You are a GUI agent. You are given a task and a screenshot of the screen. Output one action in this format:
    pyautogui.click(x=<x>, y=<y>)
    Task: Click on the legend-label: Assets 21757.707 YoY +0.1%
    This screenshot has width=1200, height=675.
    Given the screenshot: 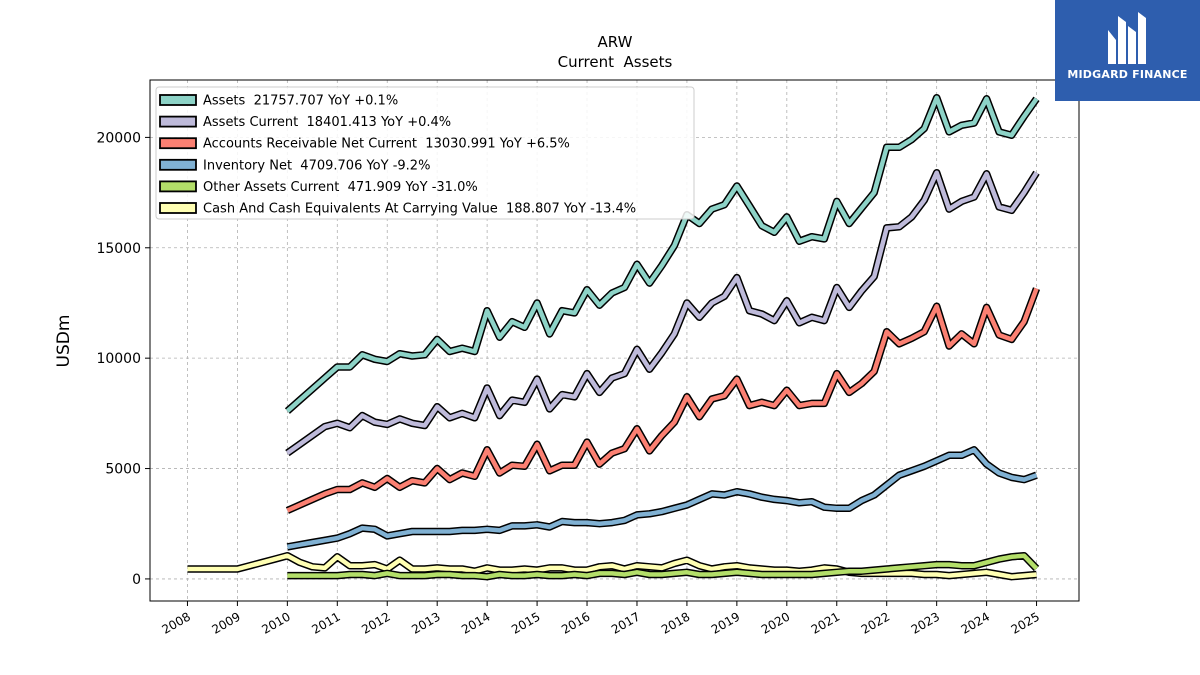 What is the action you would take?
    pyautogui.click(x=300, y=101)
    